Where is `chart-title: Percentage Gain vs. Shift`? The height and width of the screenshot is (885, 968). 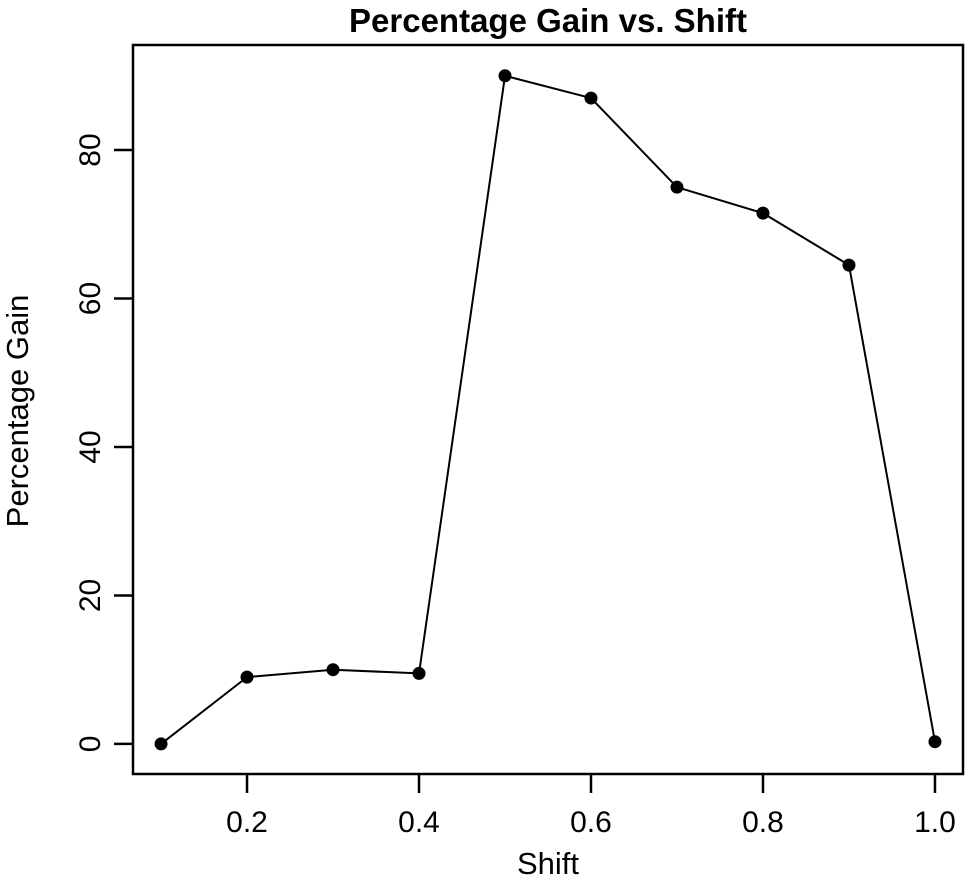 chart-title: Percentage Gain vs. Shift is located at coordinates (548, 20).